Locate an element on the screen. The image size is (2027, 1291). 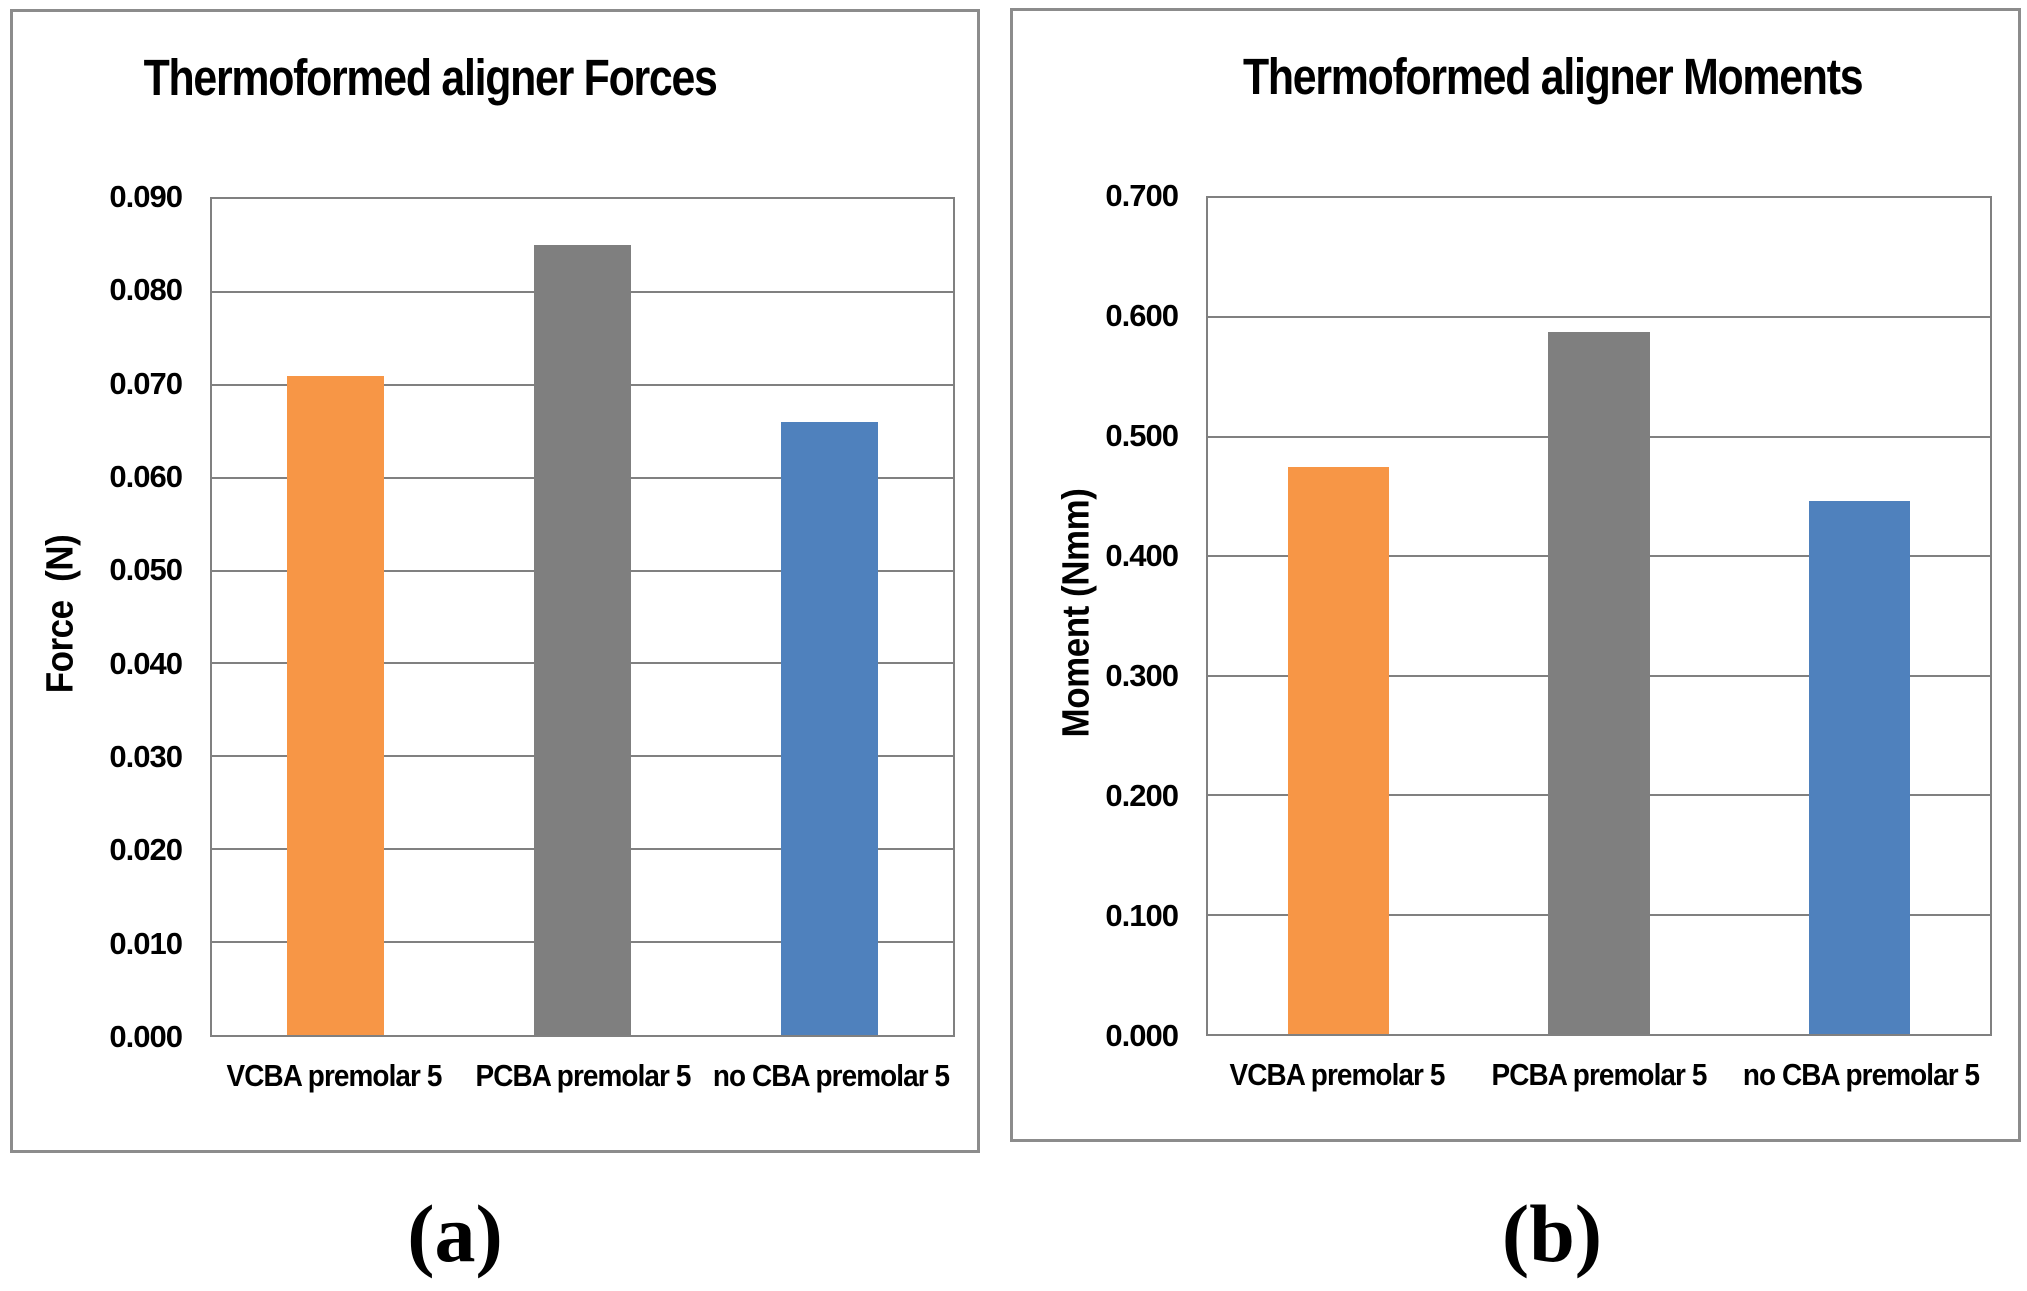
y-tick-label: 0.400 is located at coordinates (1142, 555).